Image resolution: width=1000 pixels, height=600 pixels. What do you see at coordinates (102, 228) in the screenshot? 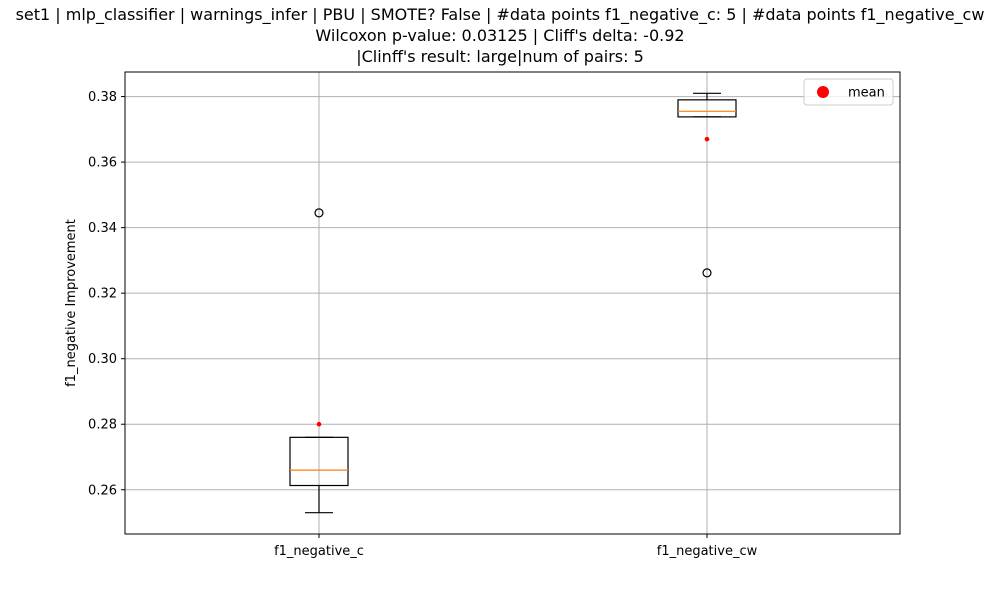
I see `y-tick-label: 0.34` at bounding box center [102, 228].